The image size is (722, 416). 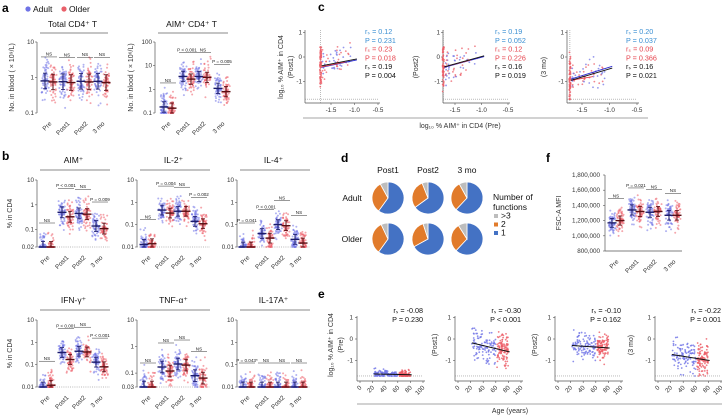 I want to click on y-tick-label: 1,600,000, so click(x=586, y=190).